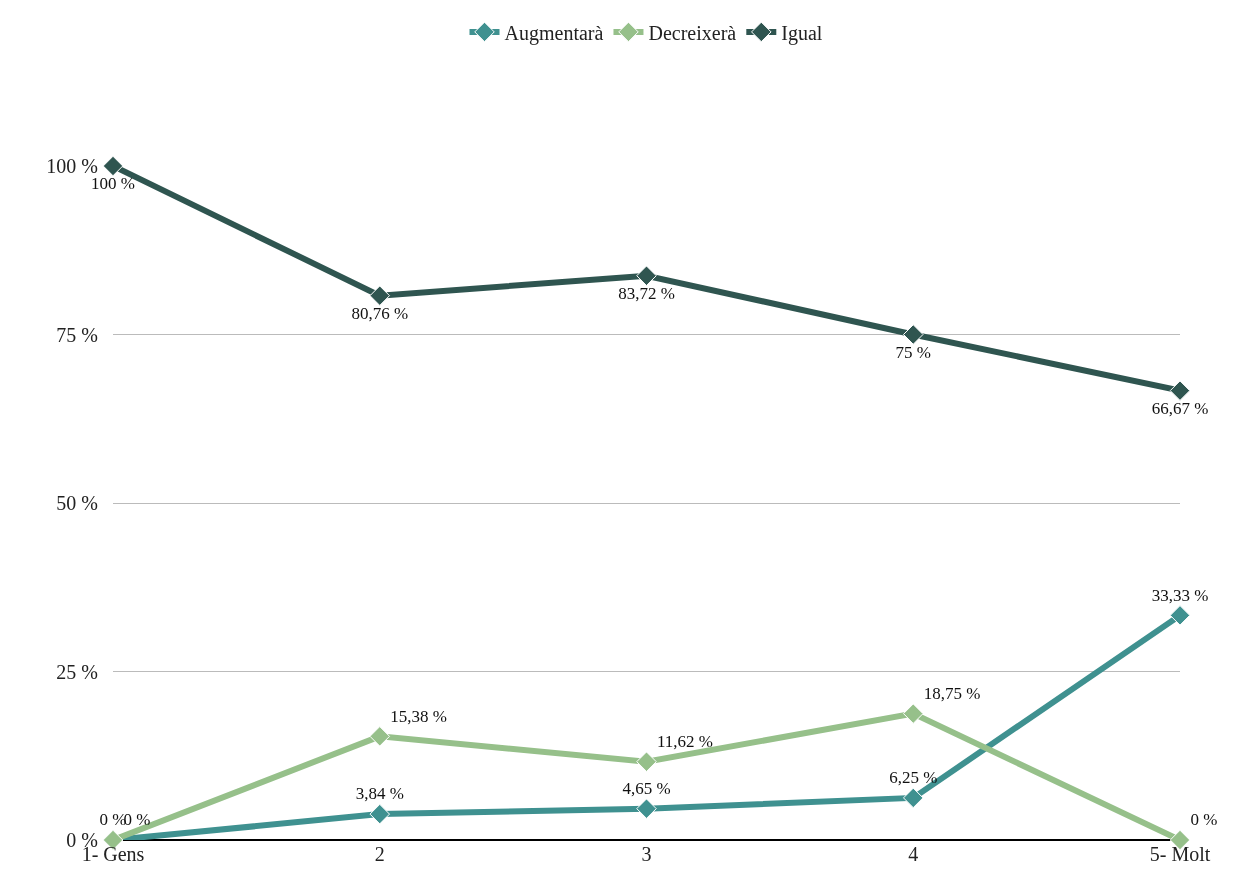  Describe the element at coordinates (1180, 595) in the screenshot. I see `data-label: 33,33 %` at that location.